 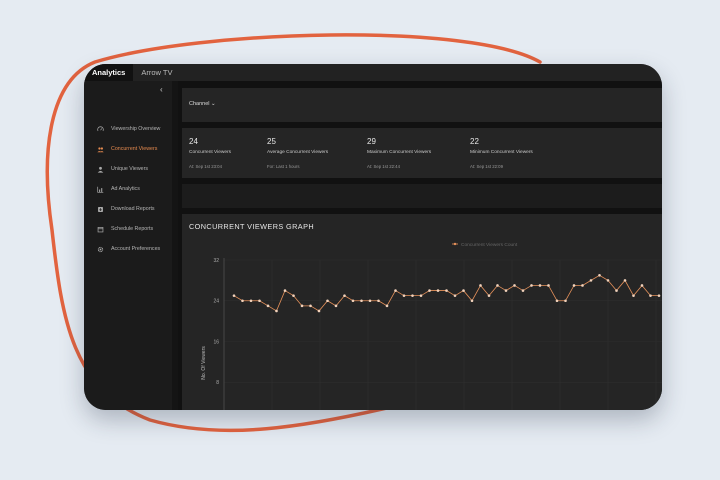 What do you see at coordinates (486, 166) in the screenshot?
I see `stat-timestamp: At: Sep 1st 22:09` at bounding box center [486, 166].